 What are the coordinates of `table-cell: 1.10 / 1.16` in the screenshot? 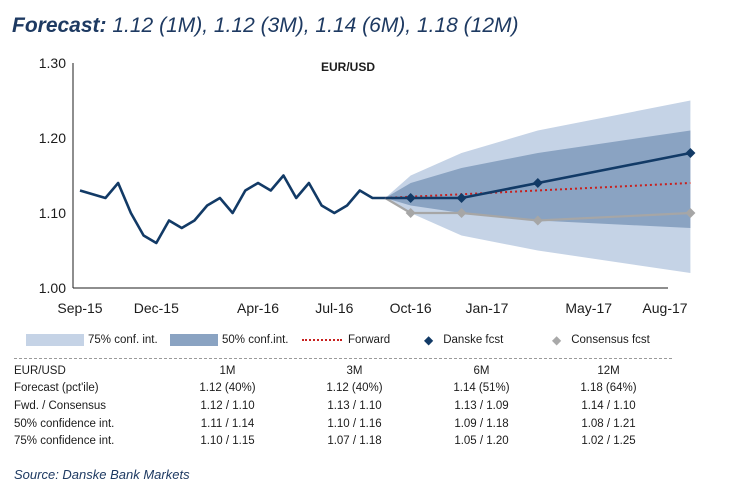 It's located at (354, 423).